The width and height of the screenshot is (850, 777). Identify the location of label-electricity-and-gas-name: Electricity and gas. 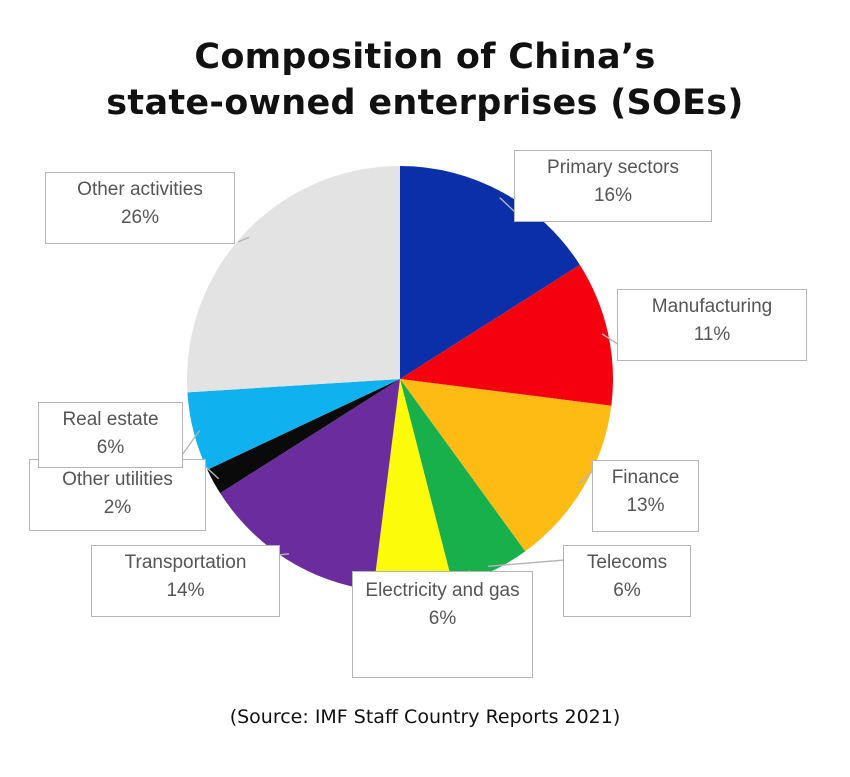
(442, 590).